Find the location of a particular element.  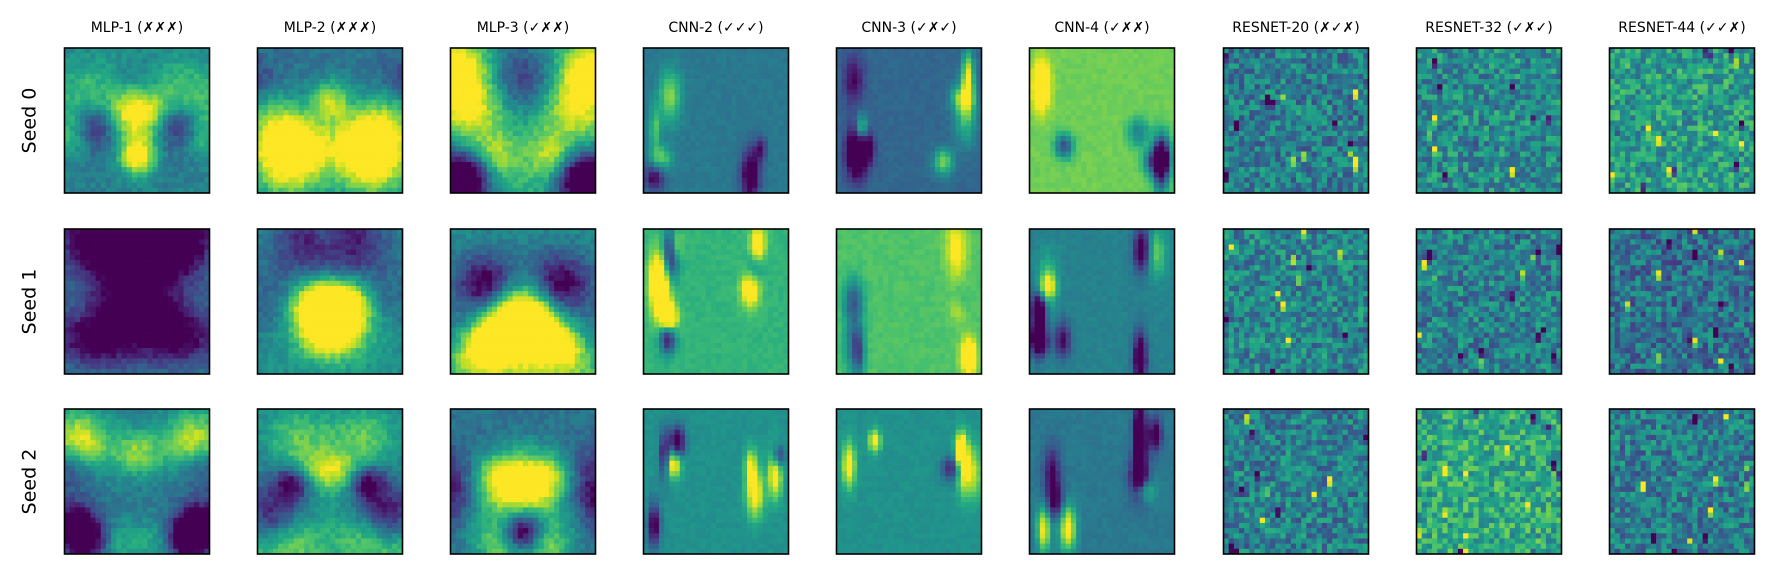

row-labels: Seed 0 Seed 1 Seed 2 is located at coordinates (30, 301).